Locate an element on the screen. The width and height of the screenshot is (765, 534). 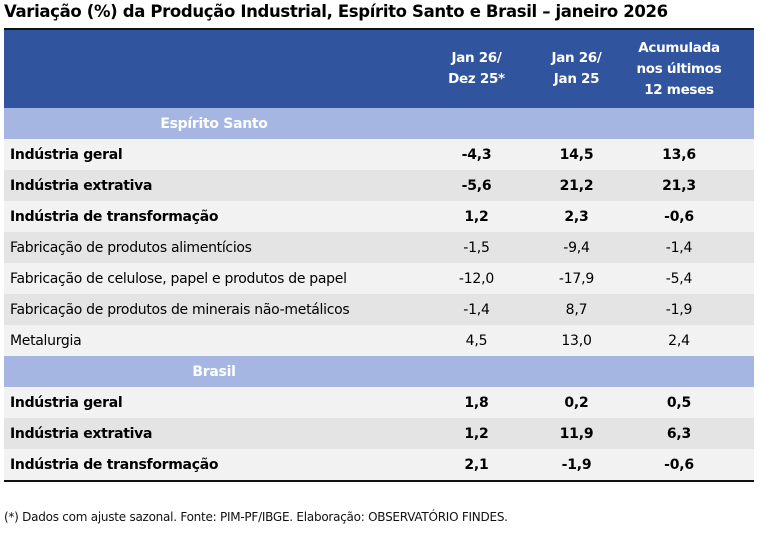
row-value: 21,3 is located at coordinates (679, 185).